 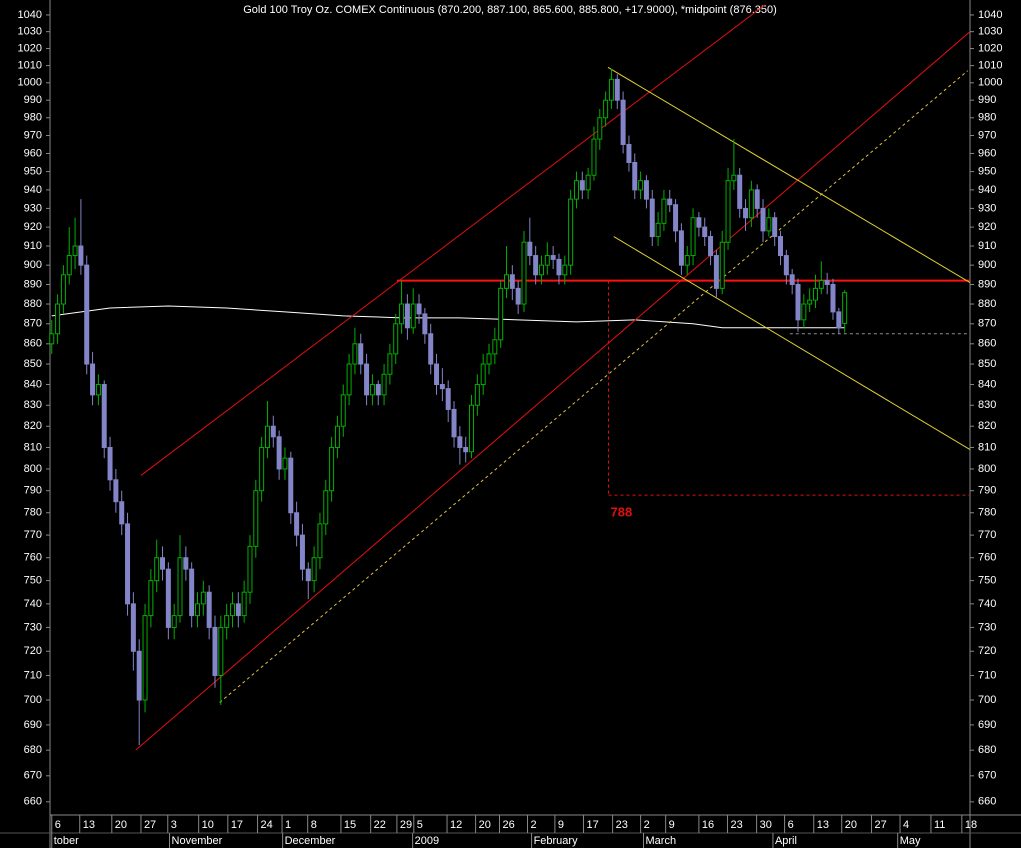 I want to click on y-tick-label: 800, so click(x=987, y=469).